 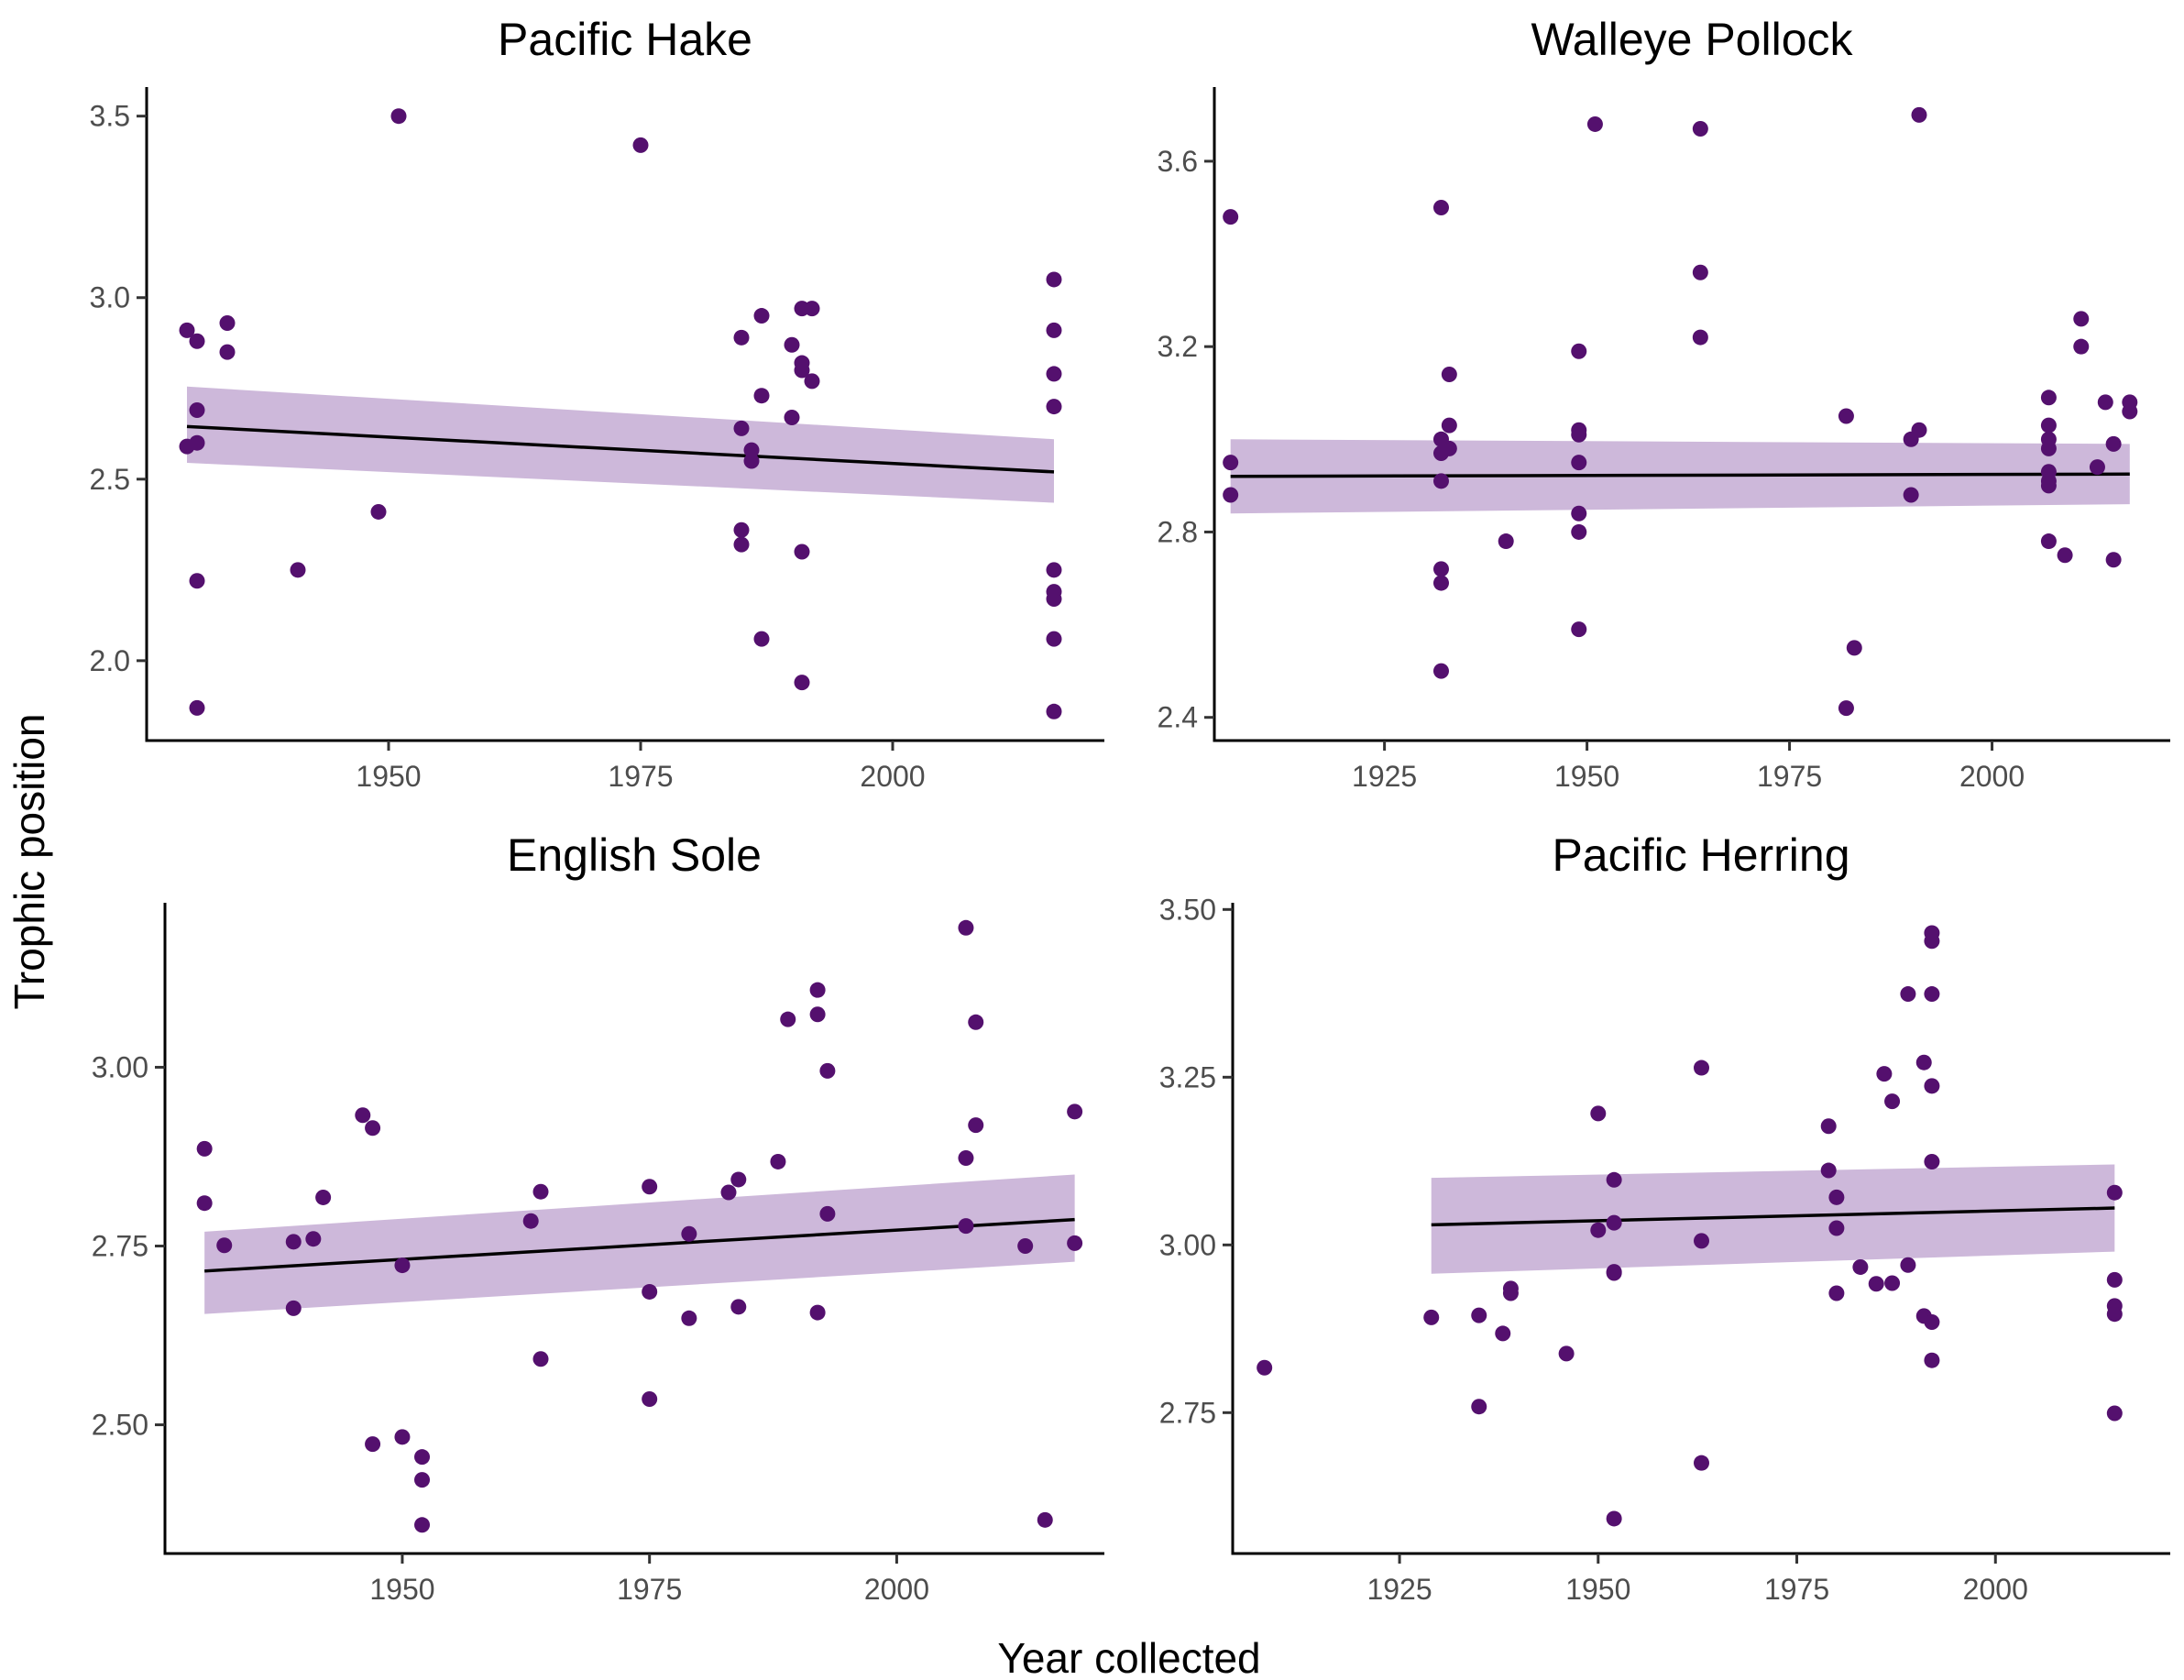 What do you see at coordinates (649, 1589) in the screenshot?
I see `x-tick-label: 1975` at bounding box center [649, 1589].